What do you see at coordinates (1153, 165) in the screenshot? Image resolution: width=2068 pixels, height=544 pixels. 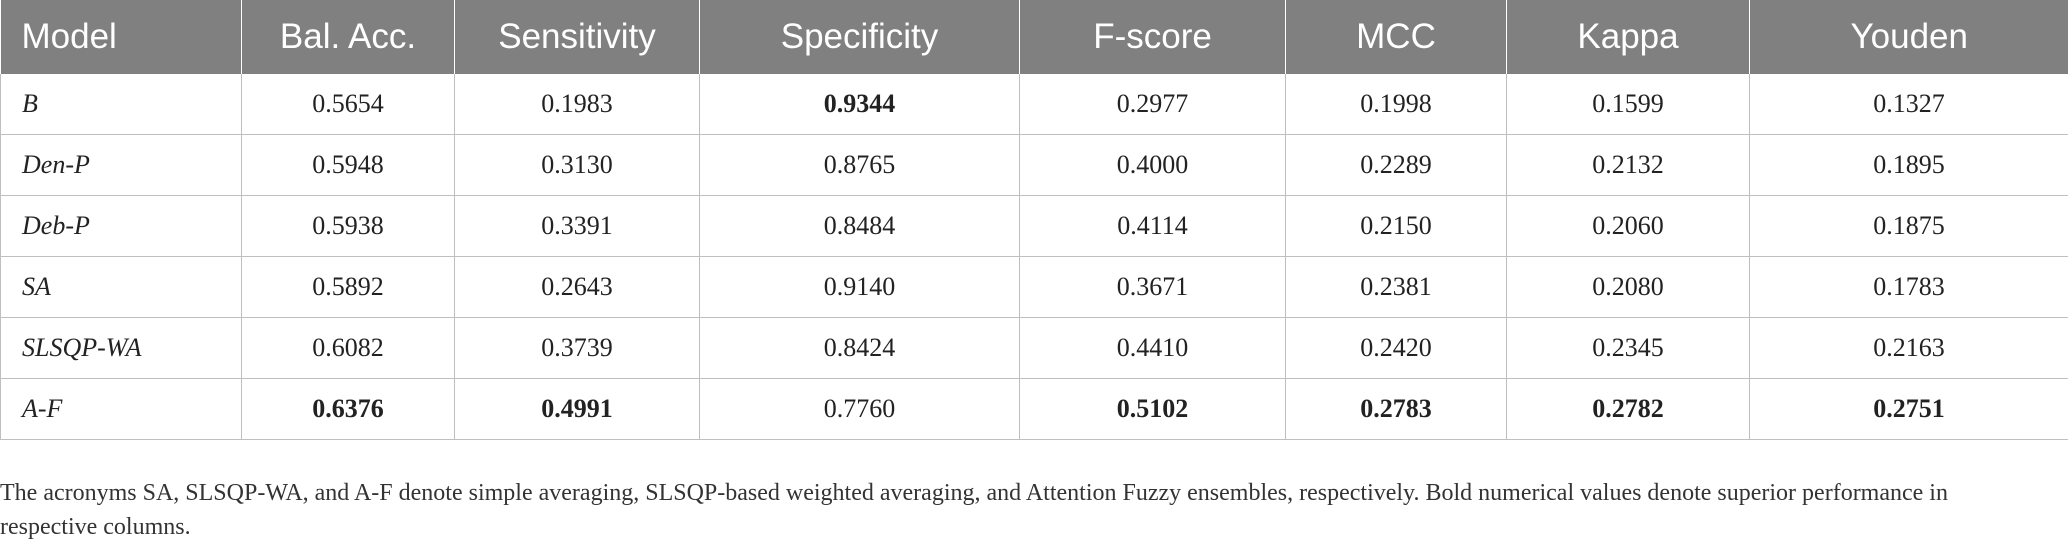 I see `metric-value-cell: 0.4000` at bounding box center [1153, 165].